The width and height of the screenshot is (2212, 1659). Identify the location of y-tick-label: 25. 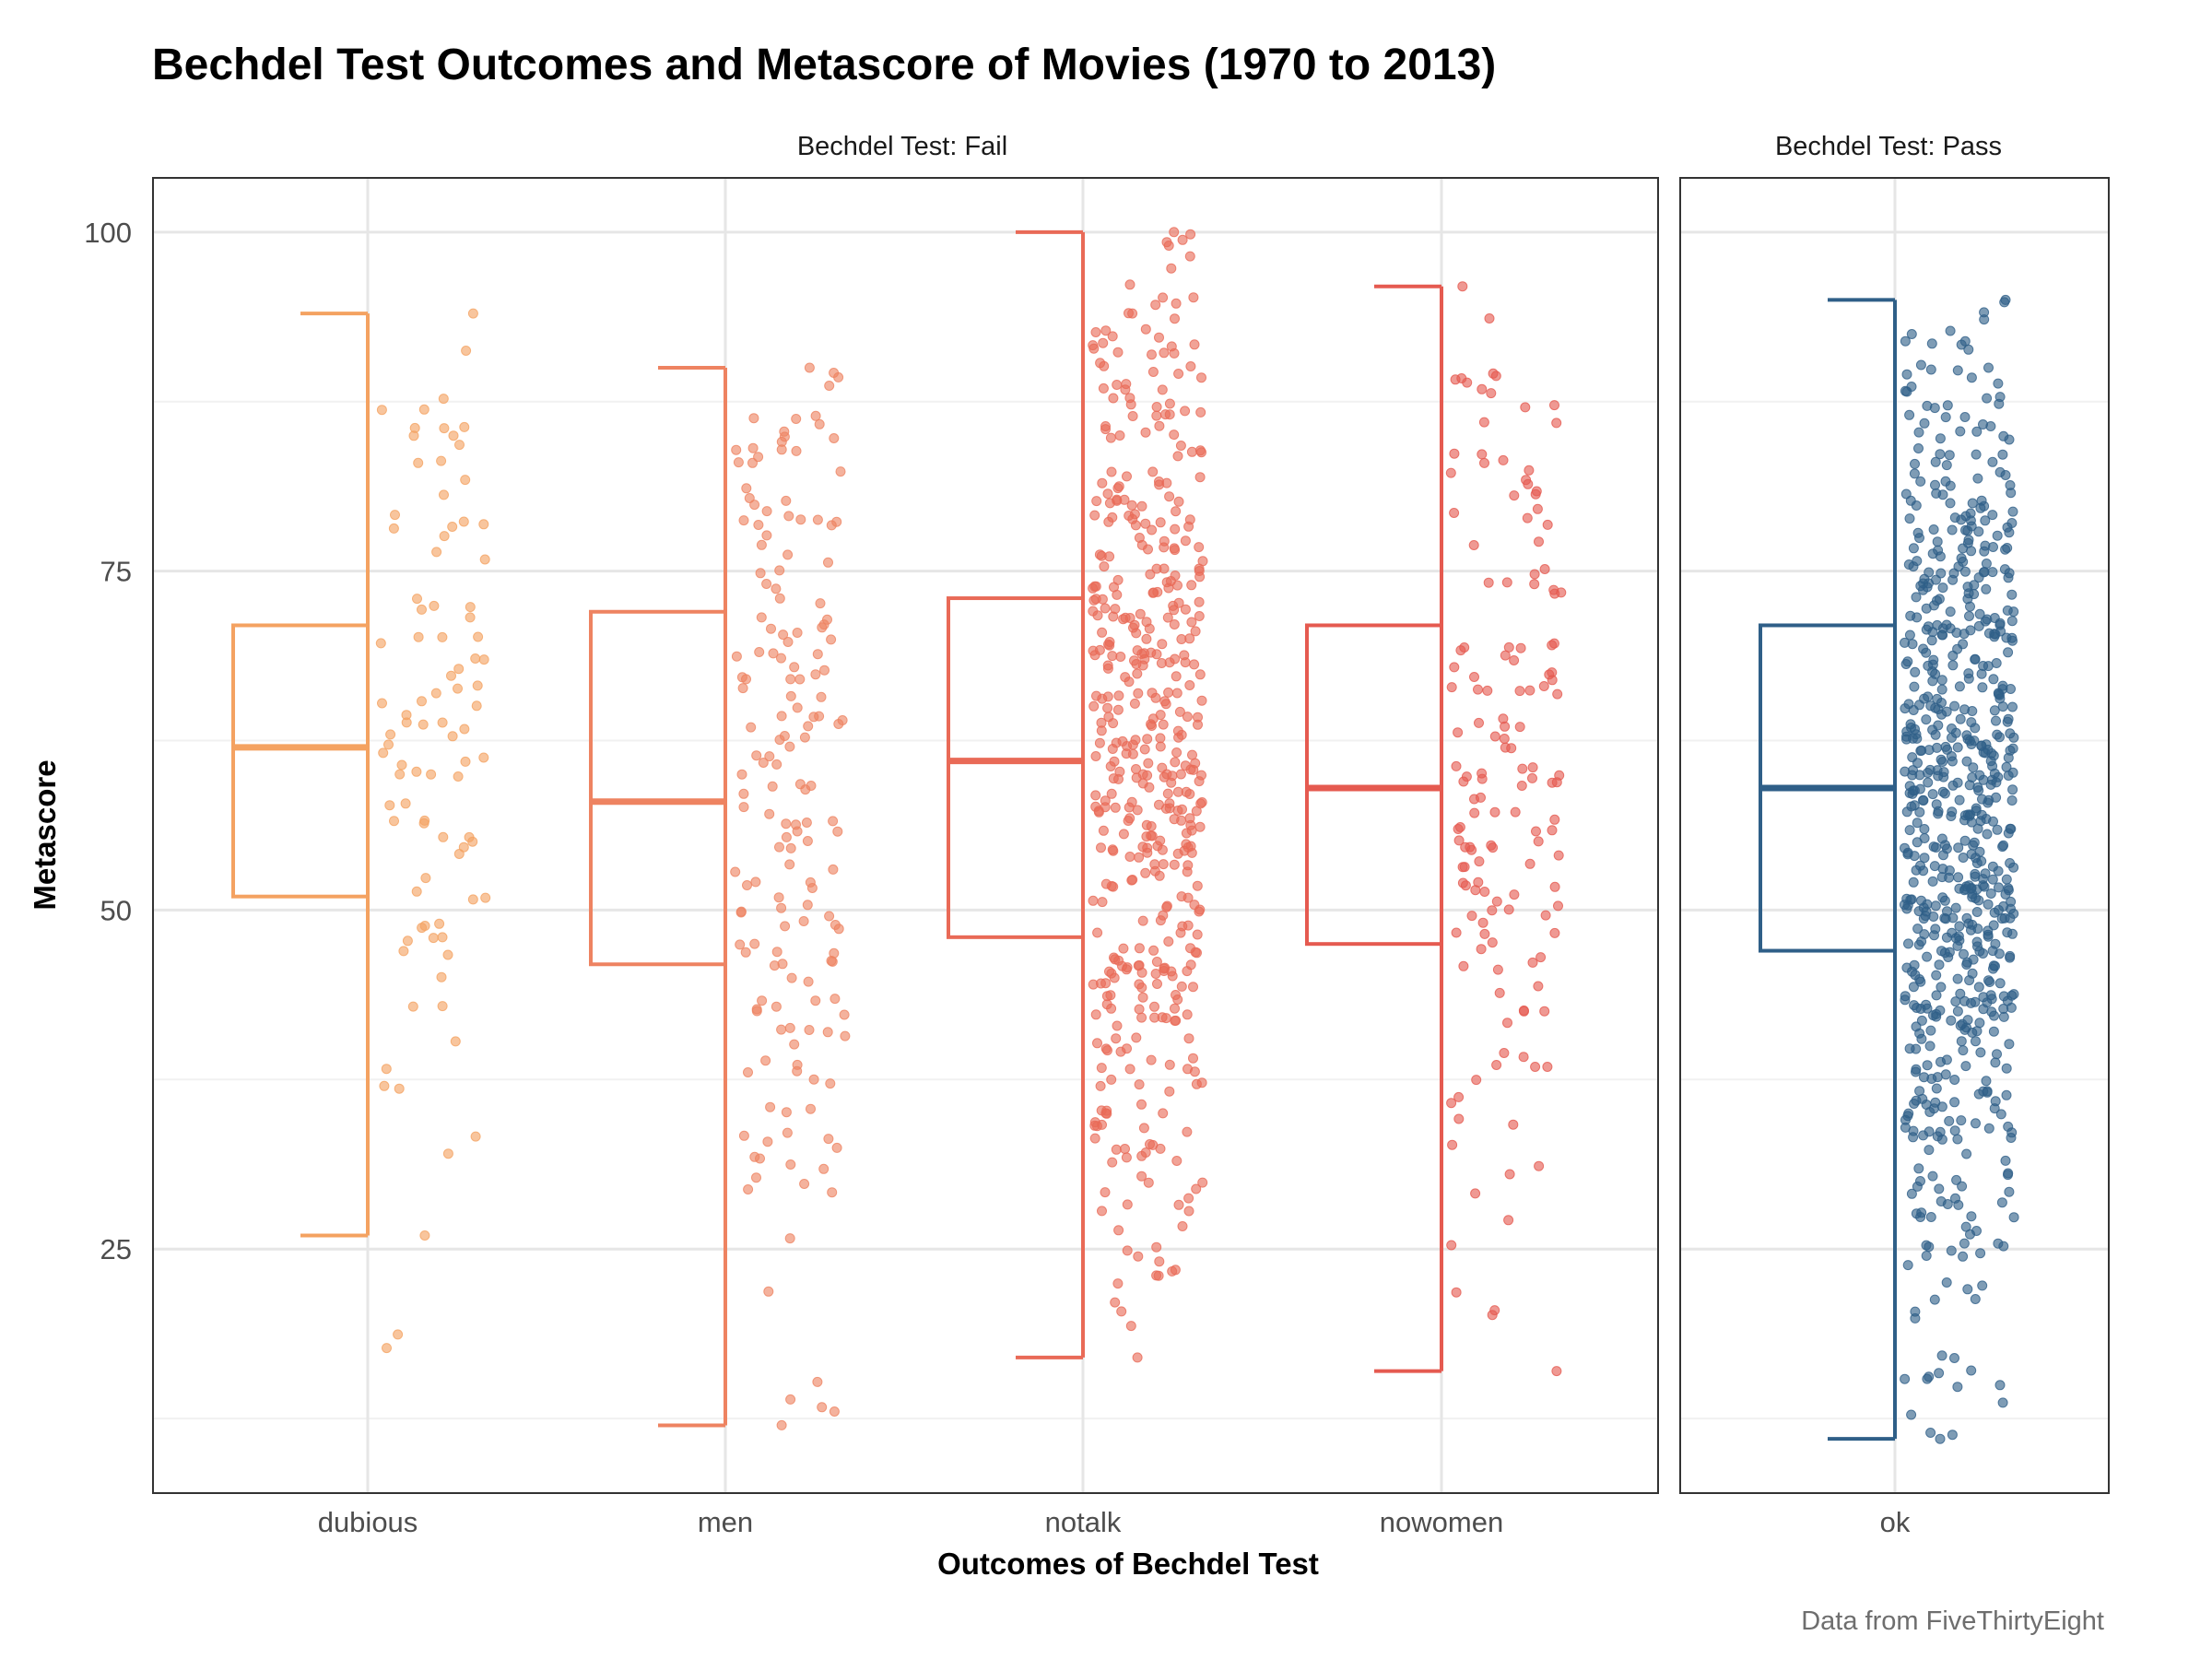
(116, 1249).